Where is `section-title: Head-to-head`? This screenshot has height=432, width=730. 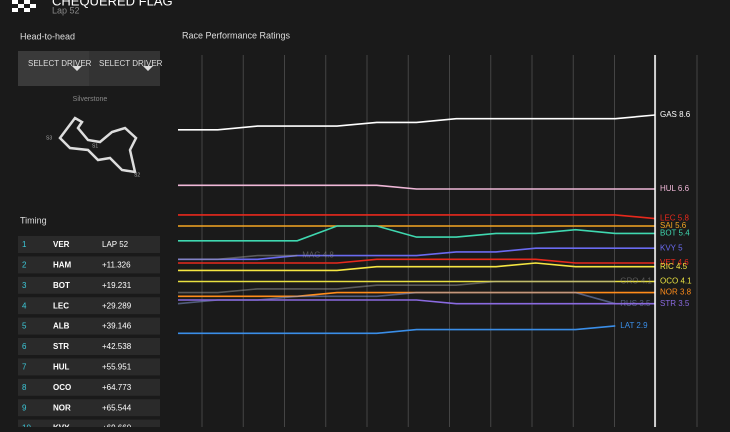
section-title: Head-to-head is located at coordinates (47, 36).